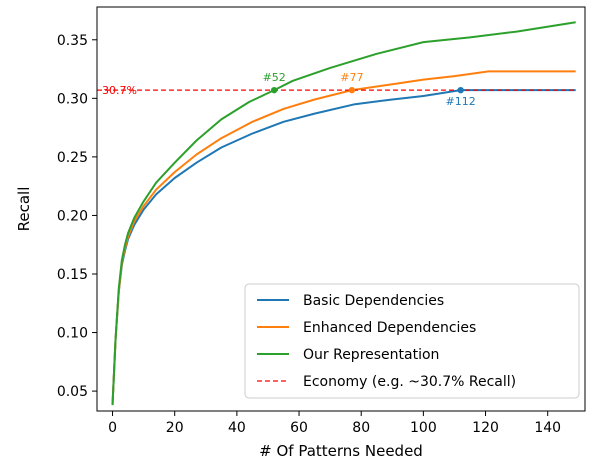  What do you see at coordinates (423, 428) in the screenshot?
I see `x-tick-label: 100` at bounding box center [423, 428].